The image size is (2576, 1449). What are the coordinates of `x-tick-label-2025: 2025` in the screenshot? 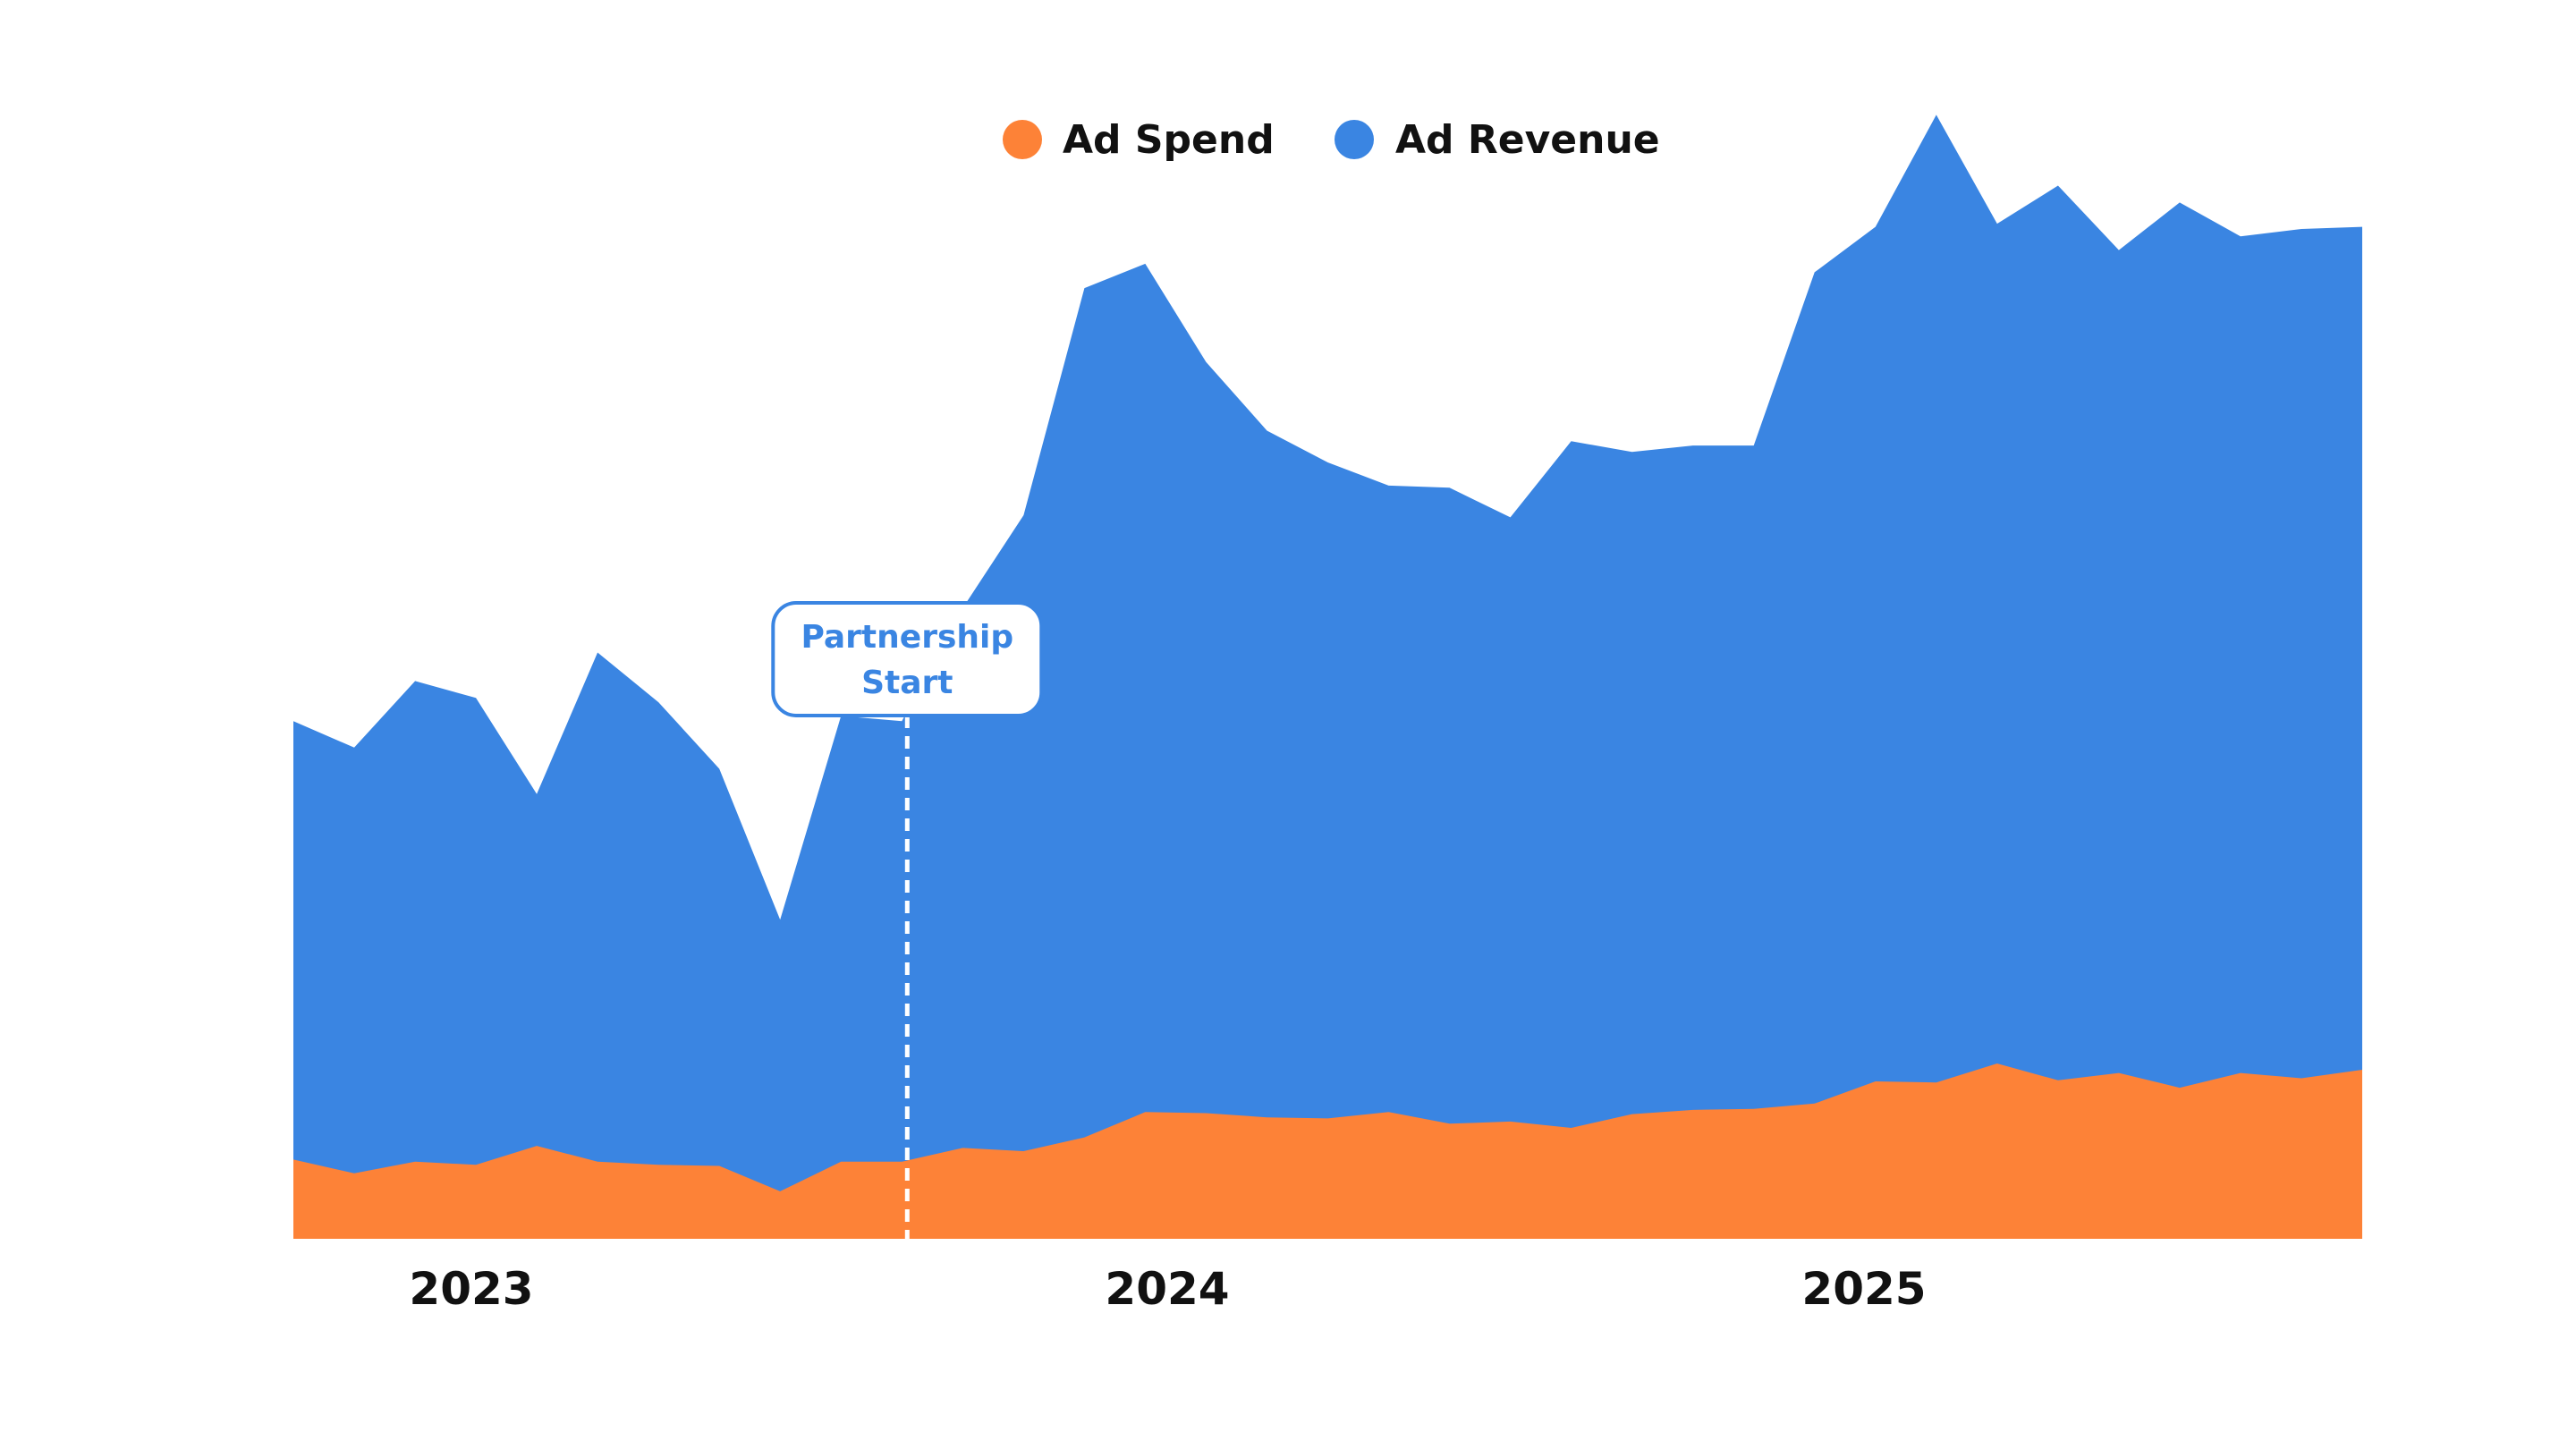 It's located at (1863, 1289).